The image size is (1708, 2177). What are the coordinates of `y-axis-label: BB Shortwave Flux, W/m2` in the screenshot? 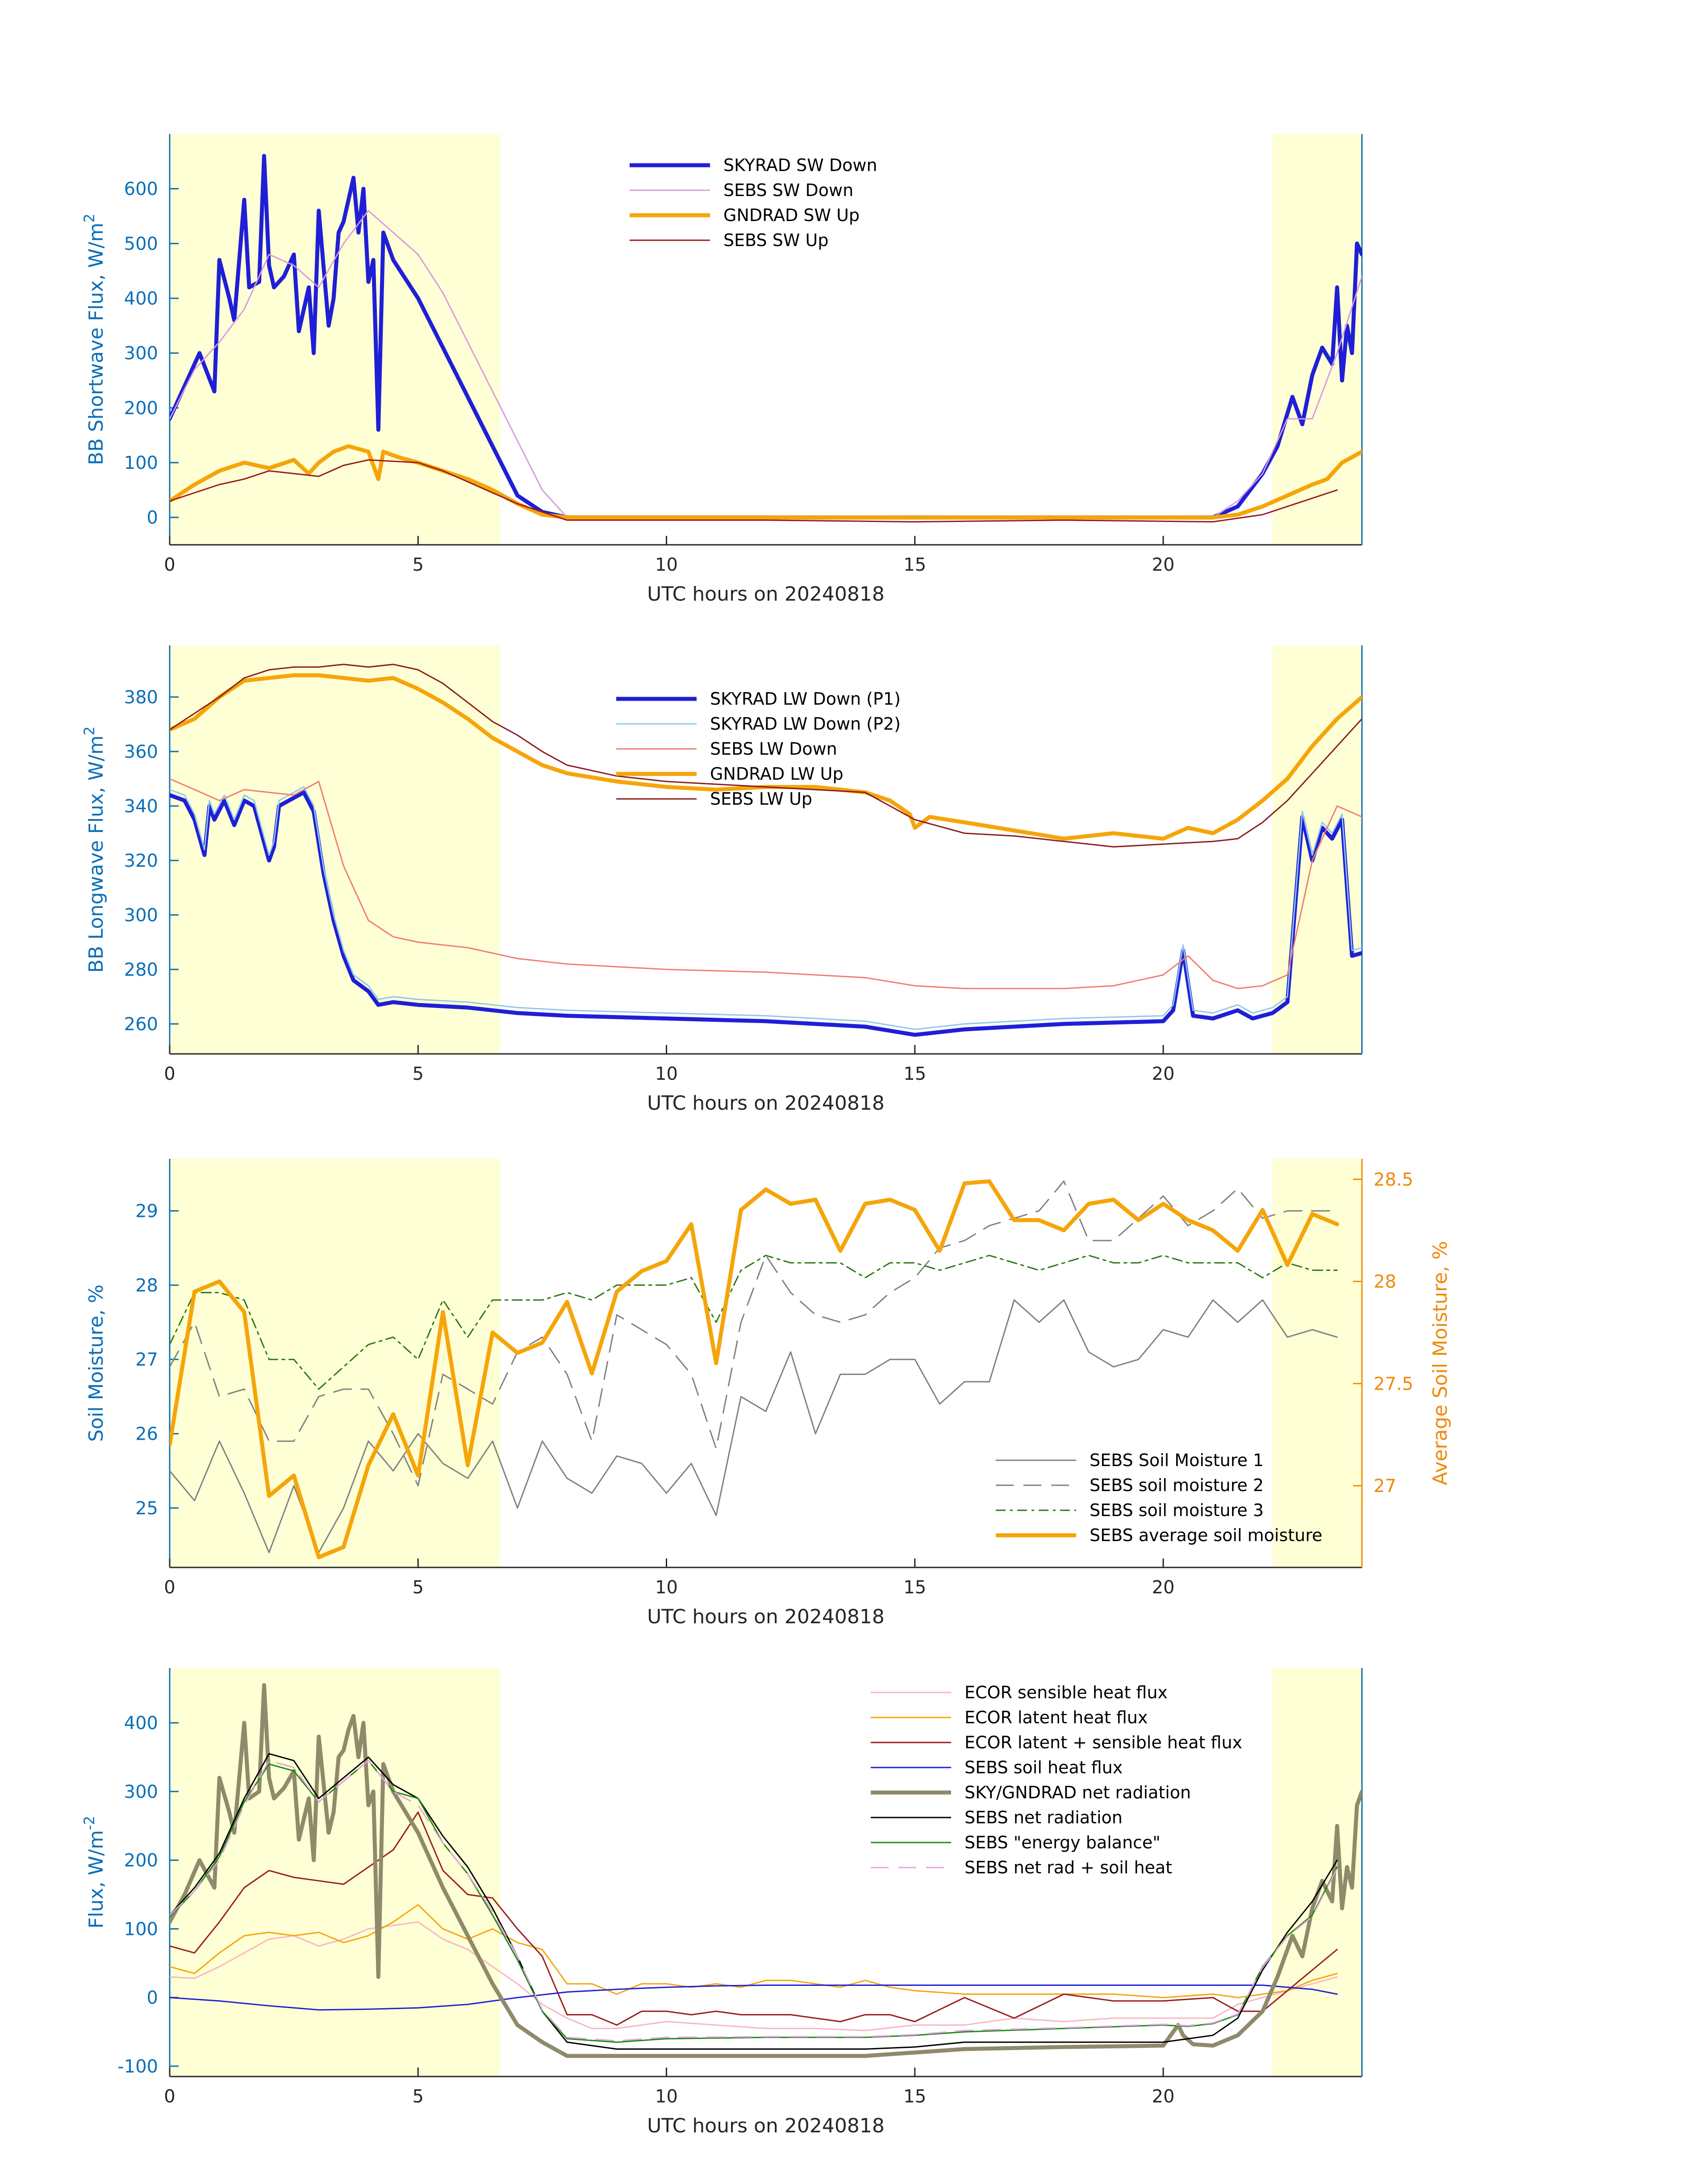 It's located at (94, 339).